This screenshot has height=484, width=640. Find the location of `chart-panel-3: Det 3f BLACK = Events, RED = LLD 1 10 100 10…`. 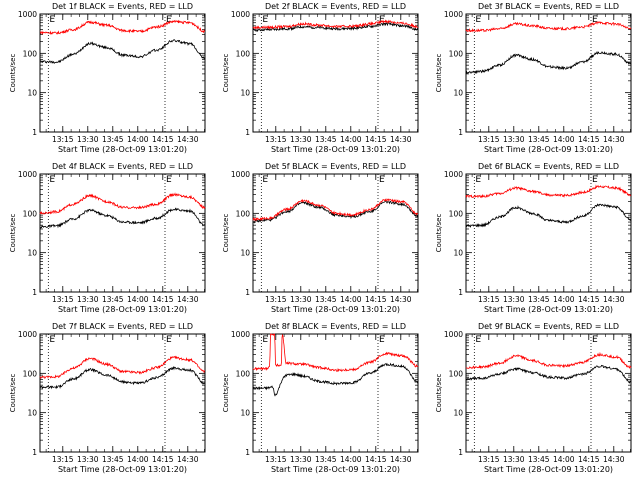

chart-panel-3: Det 3f BLACK = Events, RED = LLD 1 10 100 10… is located at coordinates (533, 78).